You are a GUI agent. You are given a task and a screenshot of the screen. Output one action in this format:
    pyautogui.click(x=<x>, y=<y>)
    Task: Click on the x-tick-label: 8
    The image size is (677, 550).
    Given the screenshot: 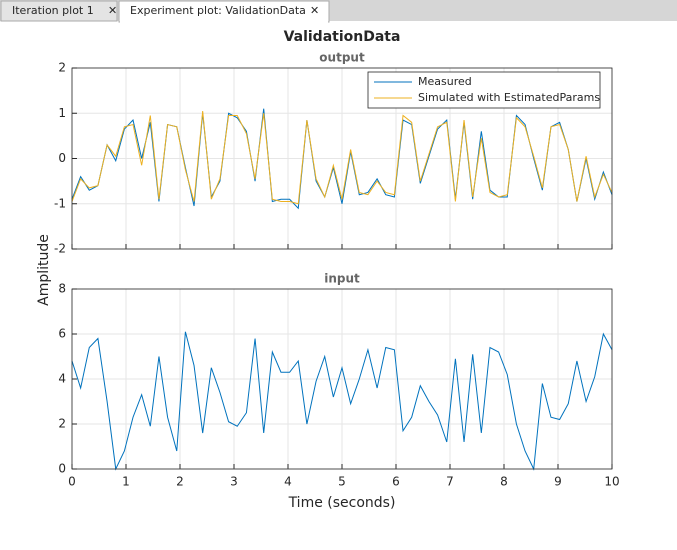 What is the action you would take?
    pyautogui.click(x=504, y=482)
    